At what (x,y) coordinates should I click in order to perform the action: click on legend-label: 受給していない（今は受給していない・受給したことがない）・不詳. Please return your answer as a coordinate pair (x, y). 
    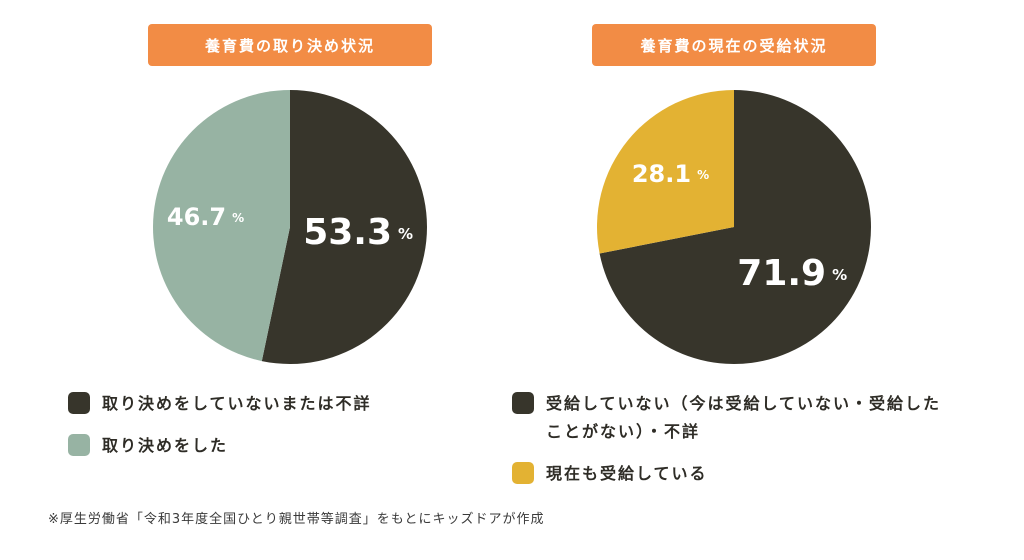
    Looking at the image, I should click on (744, 417).